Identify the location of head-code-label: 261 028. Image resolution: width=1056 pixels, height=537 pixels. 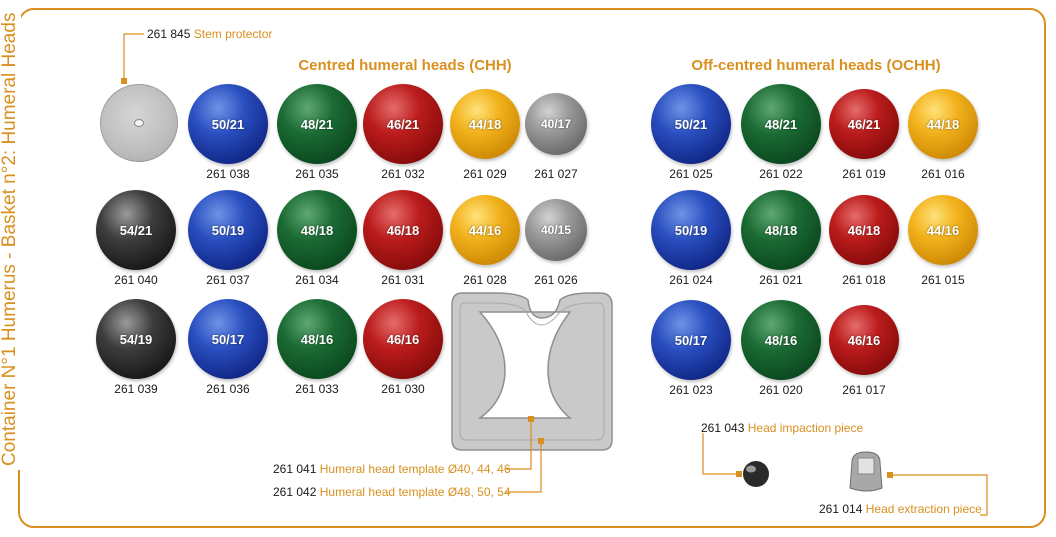
(485, 280).